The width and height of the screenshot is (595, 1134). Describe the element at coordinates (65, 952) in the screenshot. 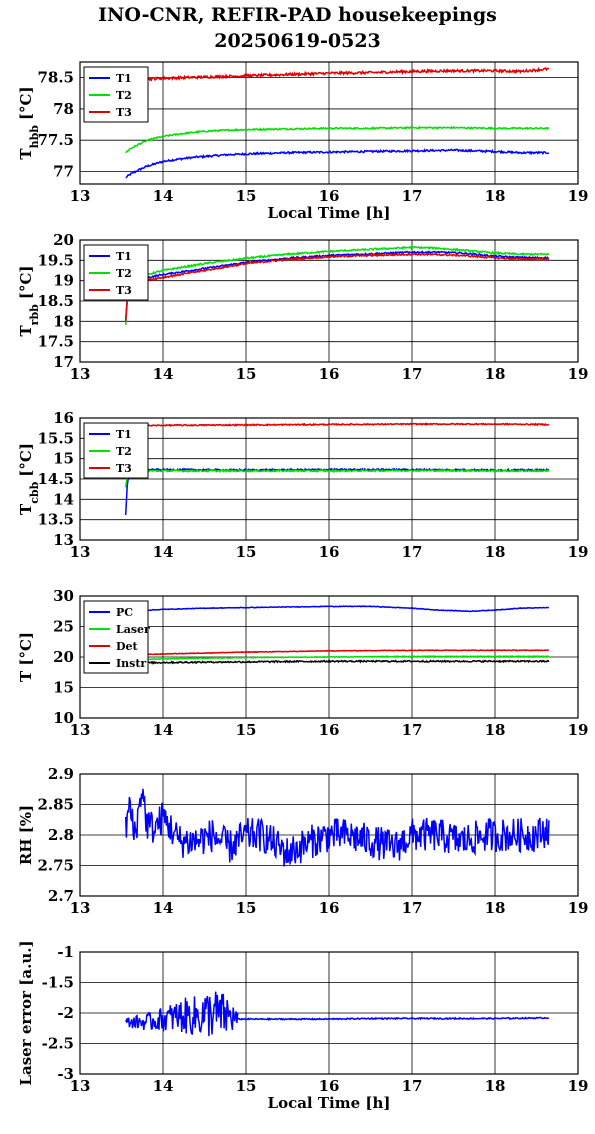

I see `y-tick-label: -1` at that location.